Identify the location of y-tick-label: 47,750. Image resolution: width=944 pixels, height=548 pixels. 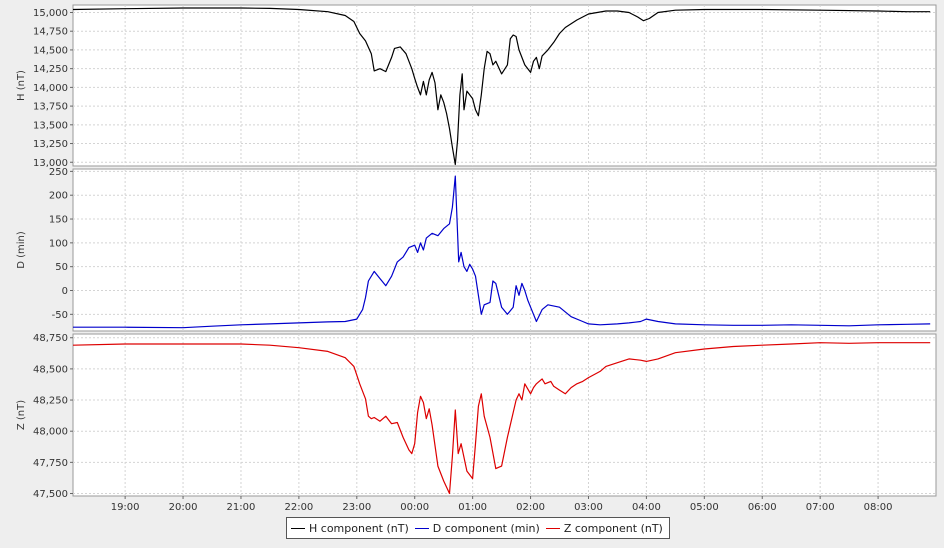
(50, 463).